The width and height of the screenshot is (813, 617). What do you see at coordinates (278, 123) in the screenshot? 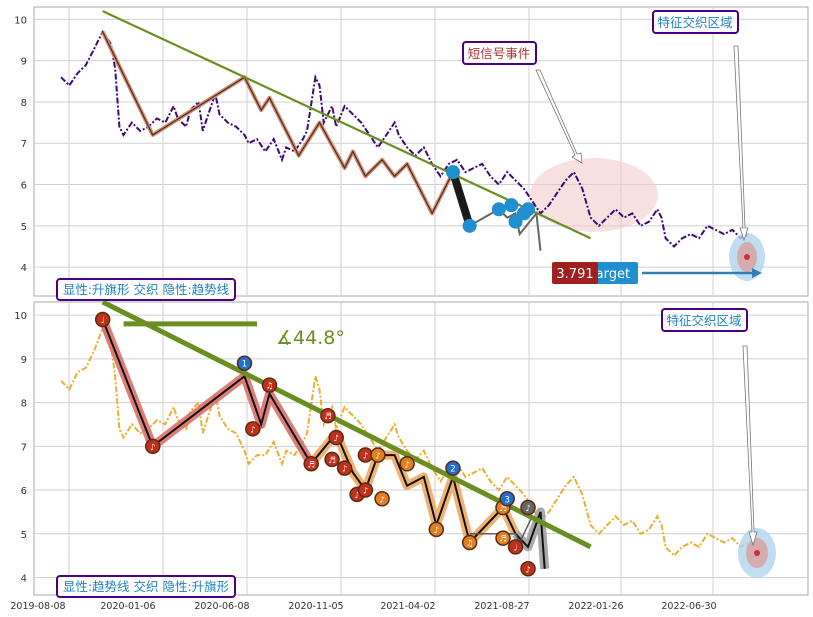
I see `top-zigzag-core` at bounding box center [278, 123].